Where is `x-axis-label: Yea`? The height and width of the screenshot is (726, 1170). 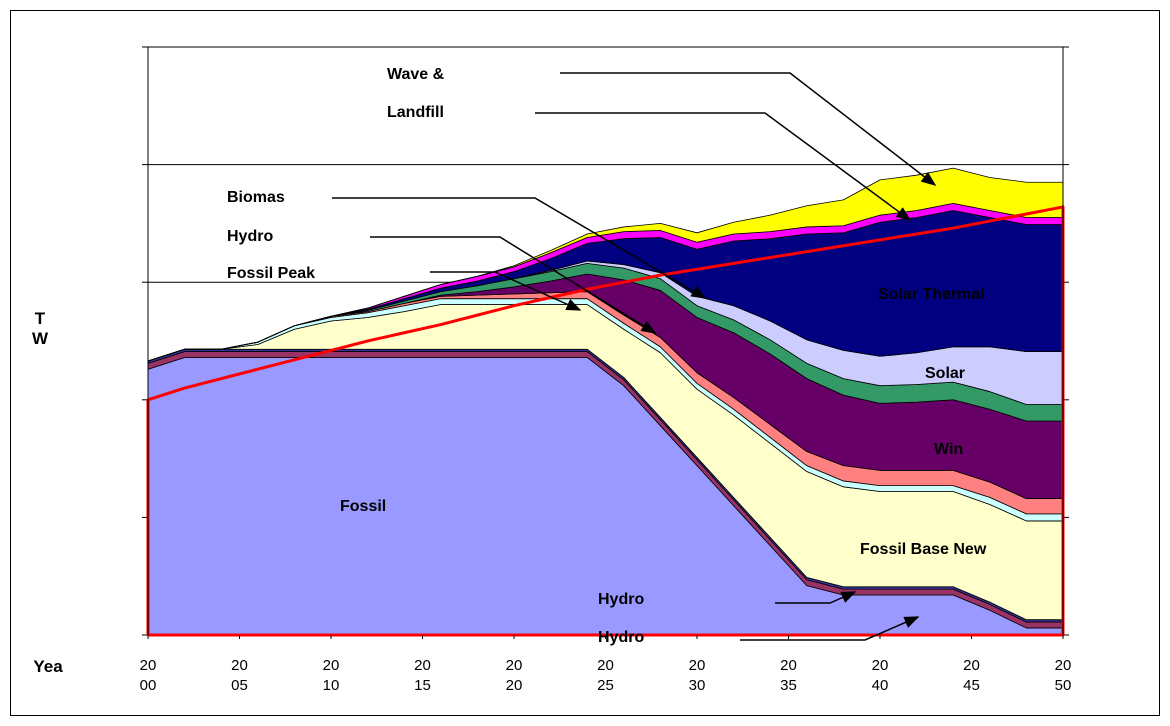
x-axis-label: Yea is located at coordinates (48, 666).